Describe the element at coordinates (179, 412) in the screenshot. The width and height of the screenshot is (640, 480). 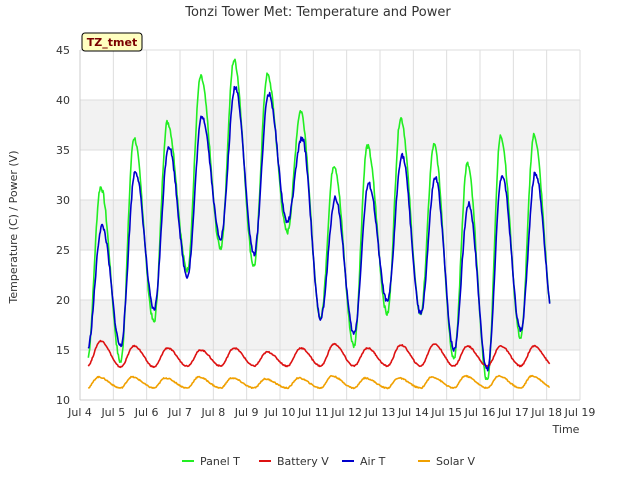
I see `x-tick-label: Jul 7` at that location.